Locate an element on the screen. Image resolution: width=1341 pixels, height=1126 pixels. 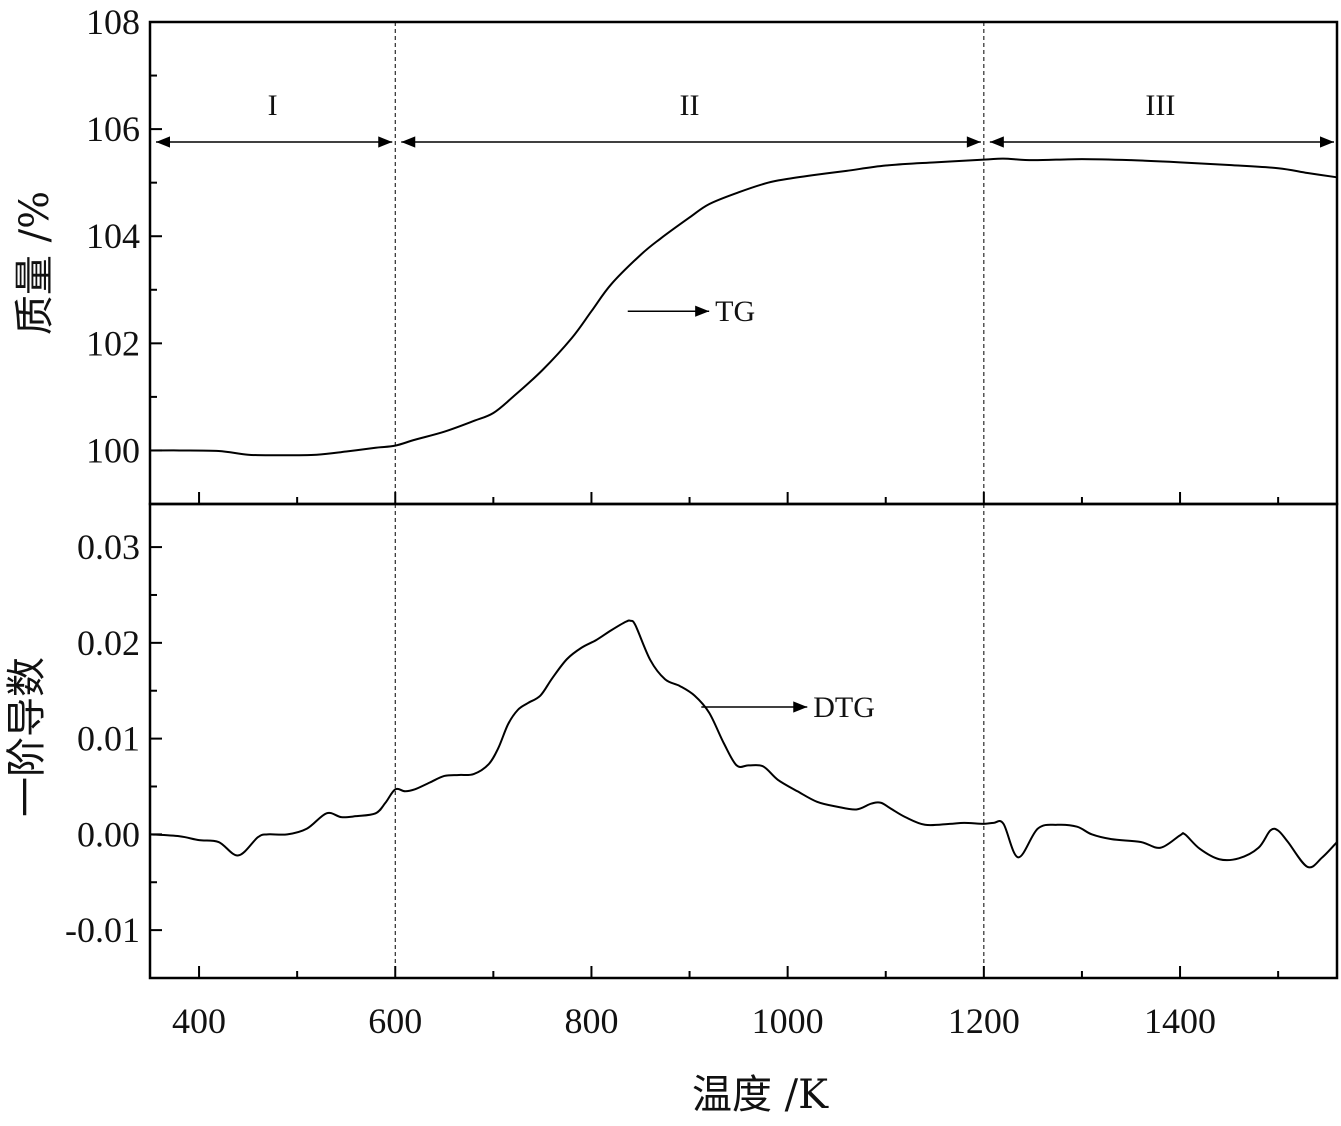
tg-y-axis: 100 102 104 106 108 is located at coordinates (124, 236).